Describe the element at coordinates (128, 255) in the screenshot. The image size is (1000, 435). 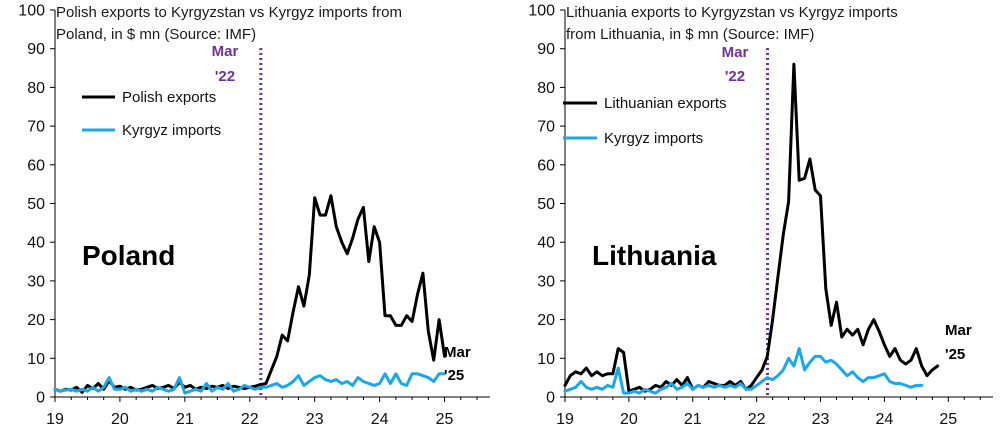
I see `country-label: Poland` at that location.